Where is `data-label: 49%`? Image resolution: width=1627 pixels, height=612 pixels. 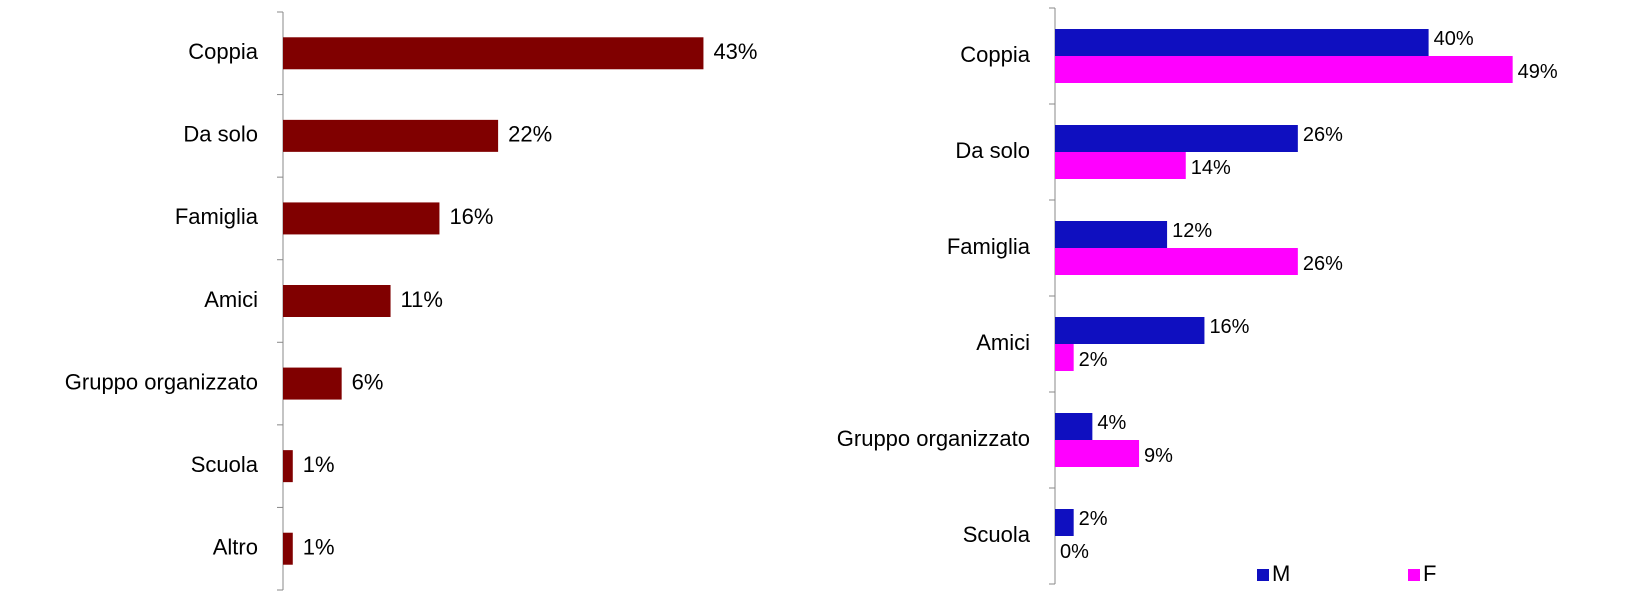
data-label: 49% is located at coordinates (1538, 72).